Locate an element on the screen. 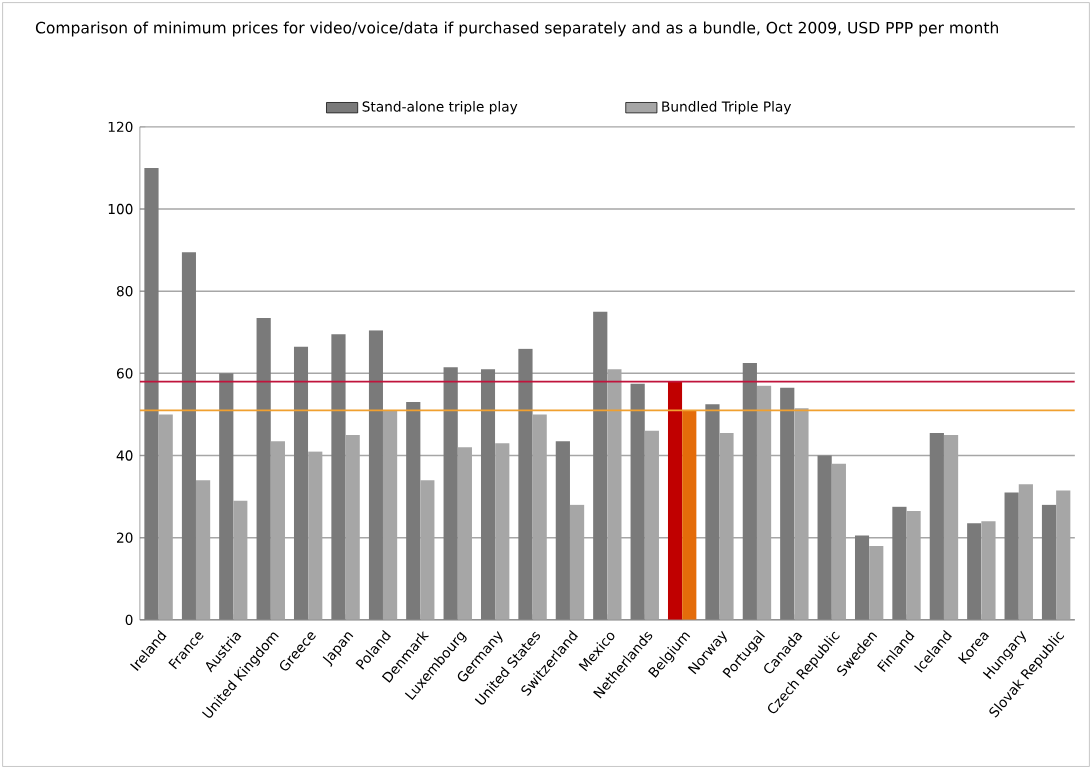  y-tick-label: 40 is located at coordinates (124, 455).